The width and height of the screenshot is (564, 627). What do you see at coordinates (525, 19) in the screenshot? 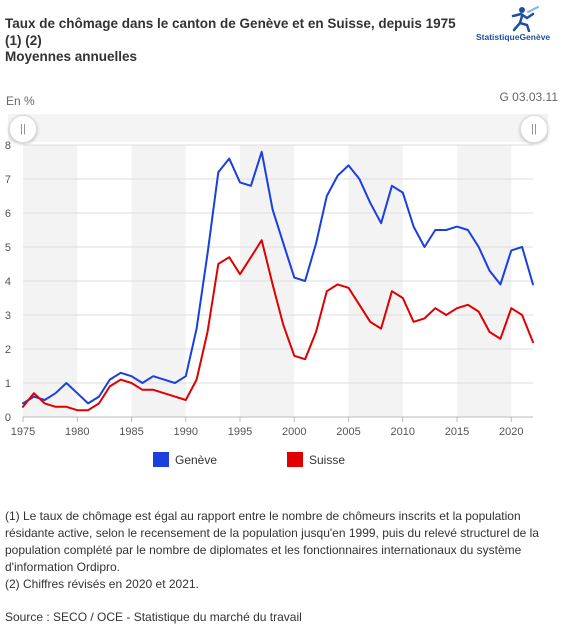
I see `running-figure-icon` at bounding box center [525, 19].